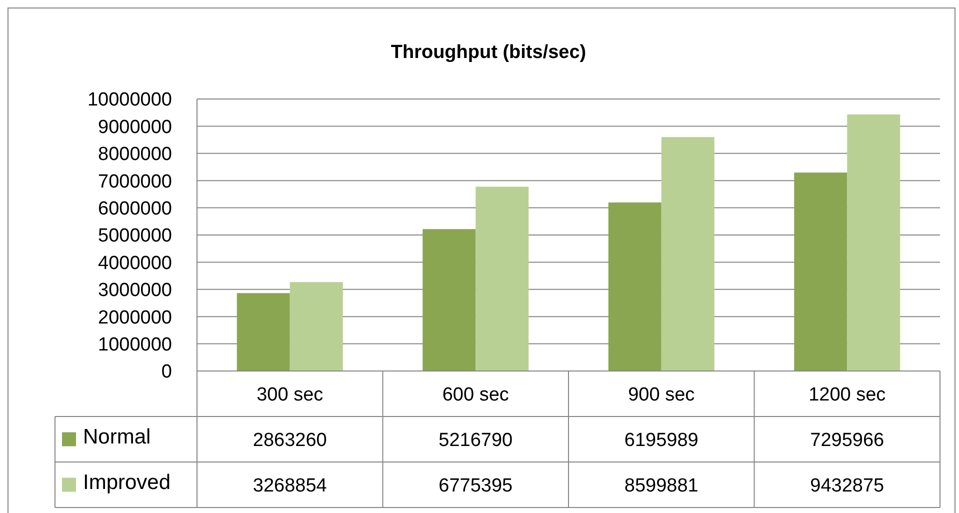  What do you see at coordinates (289, 440) in the screenshot?
I see `data-label: 2863260` at bounding box center [289, 440].